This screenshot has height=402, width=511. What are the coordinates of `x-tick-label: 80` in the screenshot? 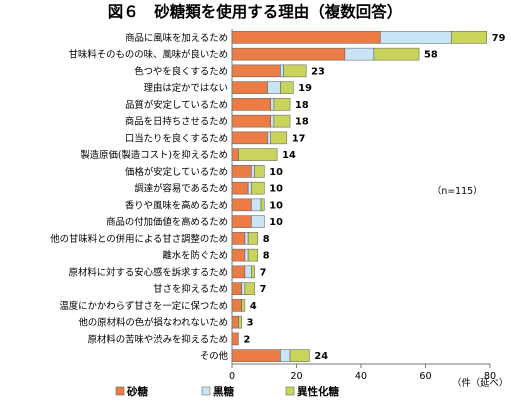 It's located at (490, 376).